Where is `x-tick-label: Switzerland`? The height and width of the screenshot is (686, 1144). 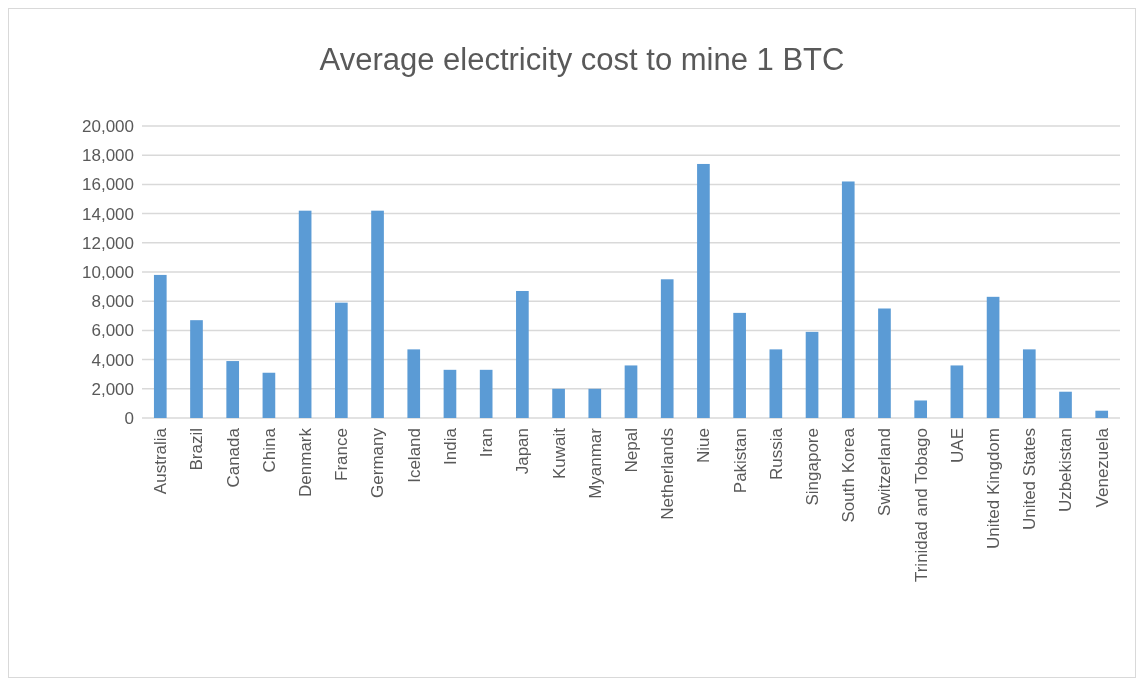 x-tick-label: Switzerland is located at coordinates (885, 472).